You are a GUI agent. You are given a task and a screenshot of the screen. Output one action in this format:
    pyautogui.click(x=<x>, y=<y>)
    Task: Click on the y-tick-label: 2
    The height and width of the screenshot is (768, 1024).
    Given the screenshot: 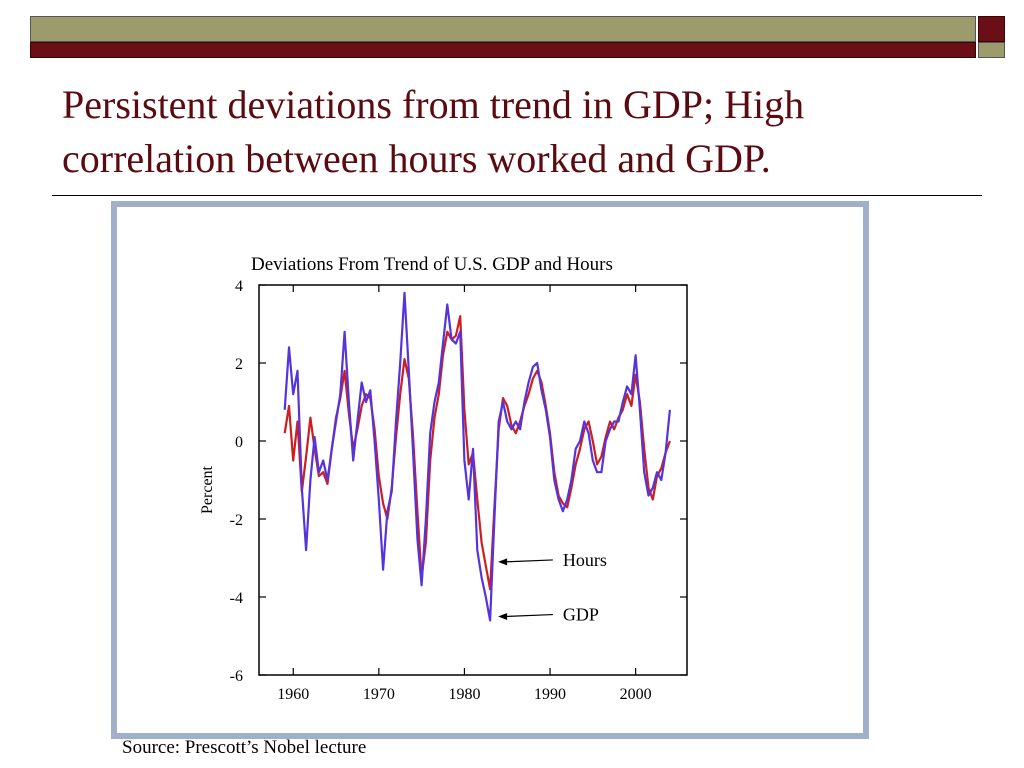 What is the action you would take?
    pyautogui.click(x=239, y=364)
    